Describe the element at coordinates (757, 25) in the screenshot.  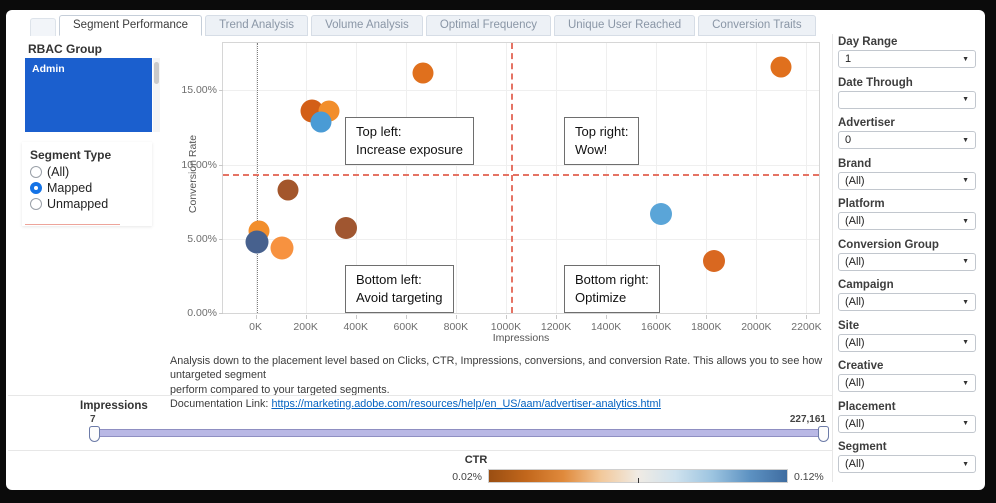
I see `tab-conversion-traits: Conversion Traits` at that location.